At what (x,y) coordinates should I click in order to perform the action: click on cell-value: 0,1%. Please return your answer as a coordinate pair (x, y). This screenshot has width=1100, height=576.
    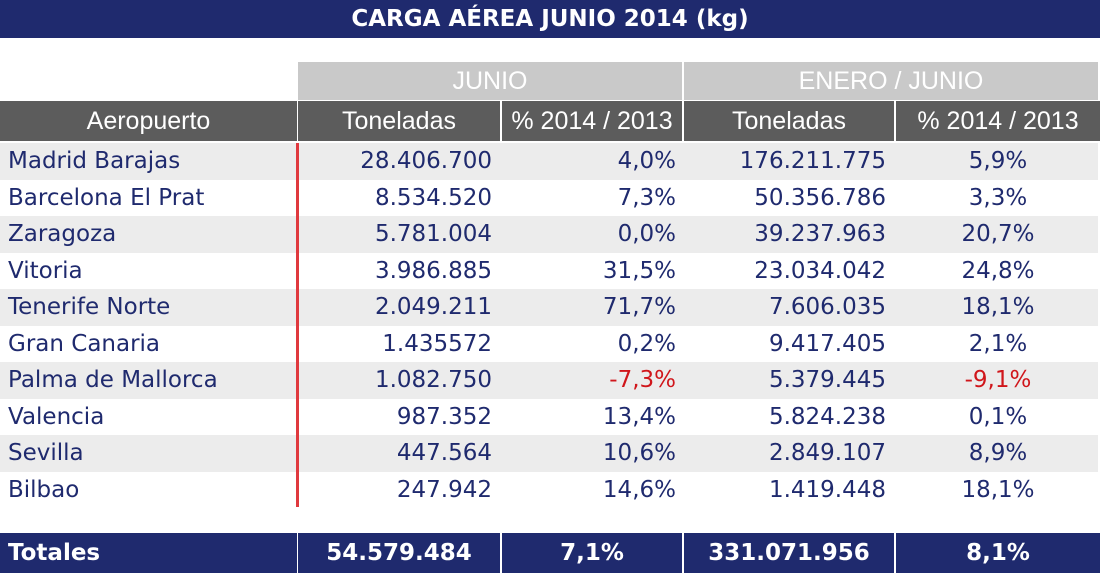
    Looking at the image, I should click on (998, 416).